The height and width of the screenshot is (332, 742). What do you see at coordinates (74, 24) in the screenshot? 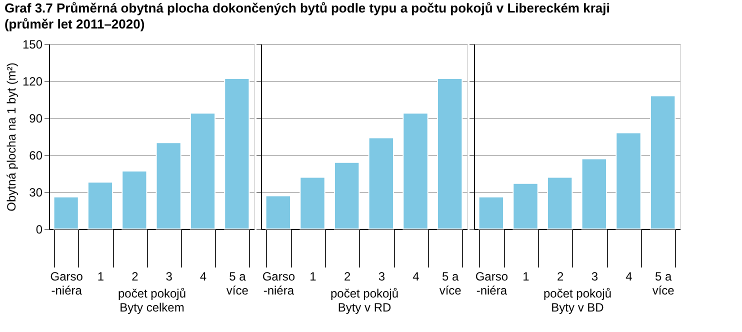
I see `chart-subtitle: (průměr let 2011–2020)` at bounding box center [74, 24].